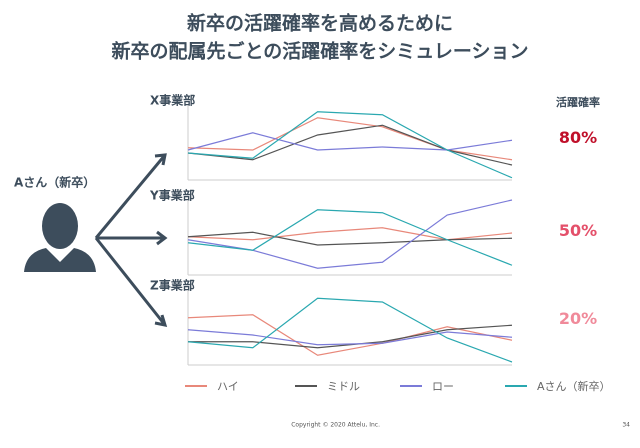  What do you see at coordinates (578, 102) in the screenshot?
I see `probability-header: 活躍確率` at bounding box center [578, 102].